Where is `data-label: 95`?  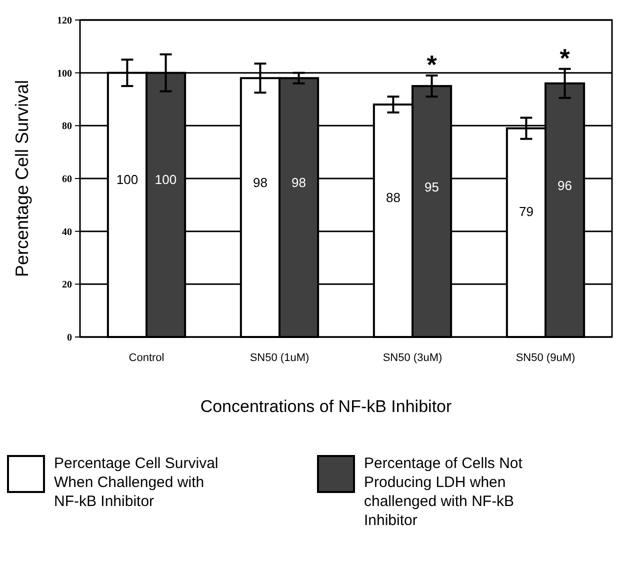 data-label: 95 is located at coordinates (432, 186).